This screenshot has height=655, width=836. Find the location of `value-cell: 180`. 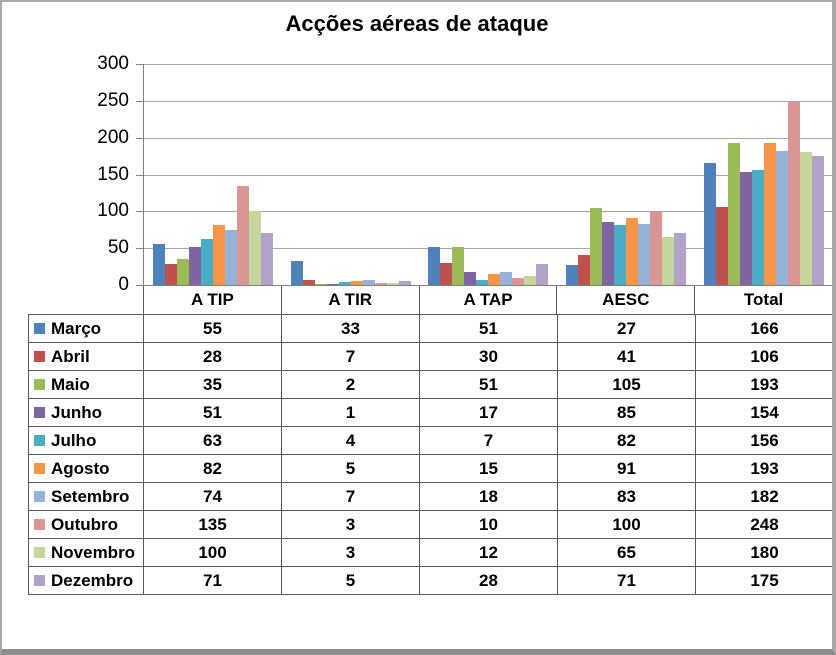

value-cell: 180 is located at coordinates (764, 553).